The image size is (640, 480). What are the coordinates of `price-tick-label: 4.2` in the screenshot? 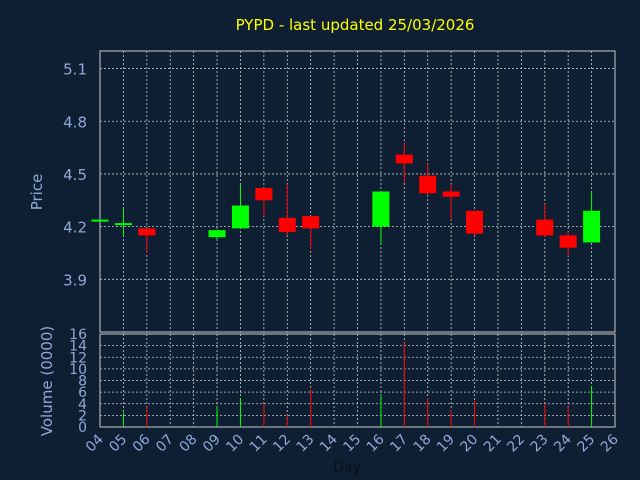 It's located at (75, 228).